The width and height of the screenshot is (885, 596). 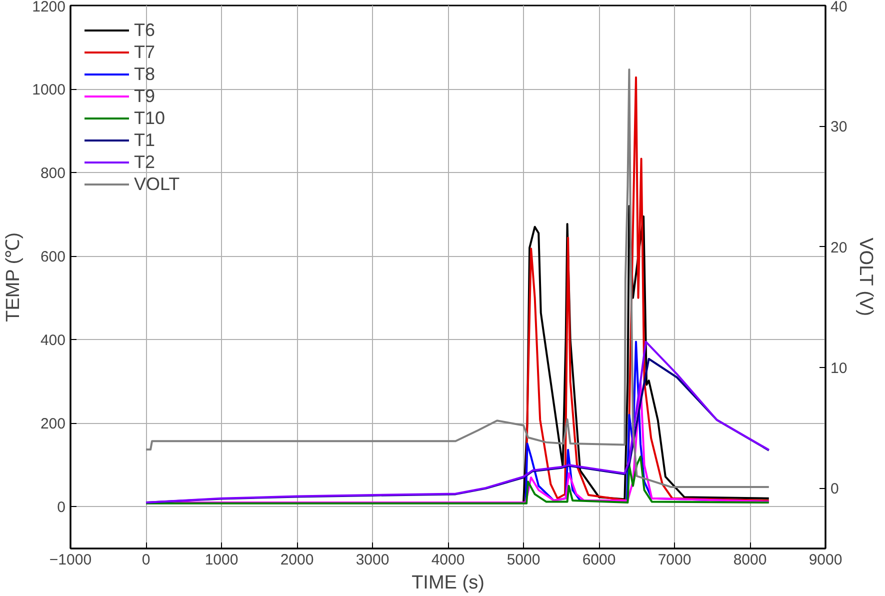 What do you see at coordinates (53, 341) in the screenshot?
I see `y-tick-label: 400` at bounding box center [53, 341].